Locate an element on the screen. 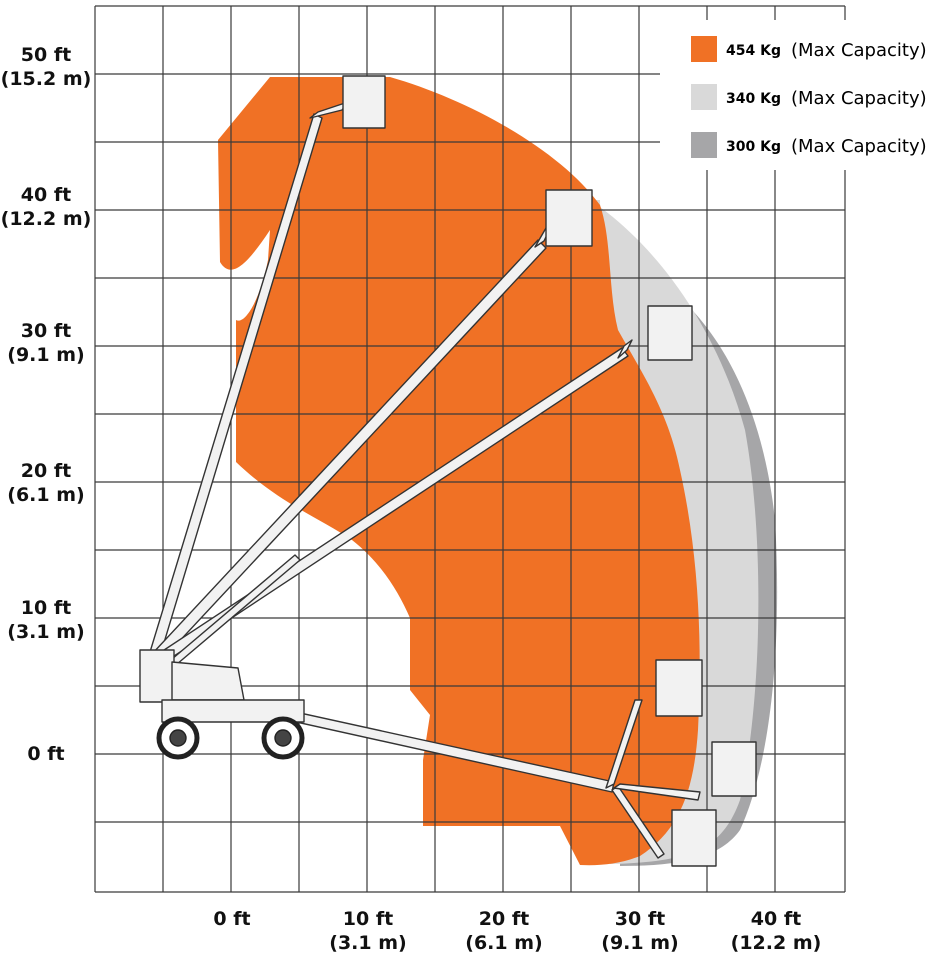 The height and width of the screenshot is (957, 928). y-tick-10ft: 10 ft is located at coordinates (46, 608).